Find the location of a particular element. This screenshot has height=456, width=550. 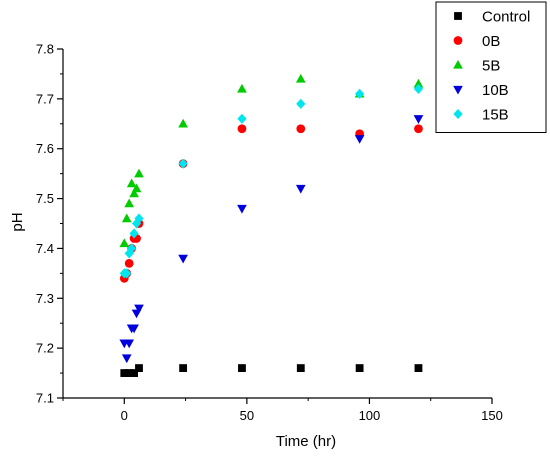

legend-label: 5B is located at coordinates (491, 66).